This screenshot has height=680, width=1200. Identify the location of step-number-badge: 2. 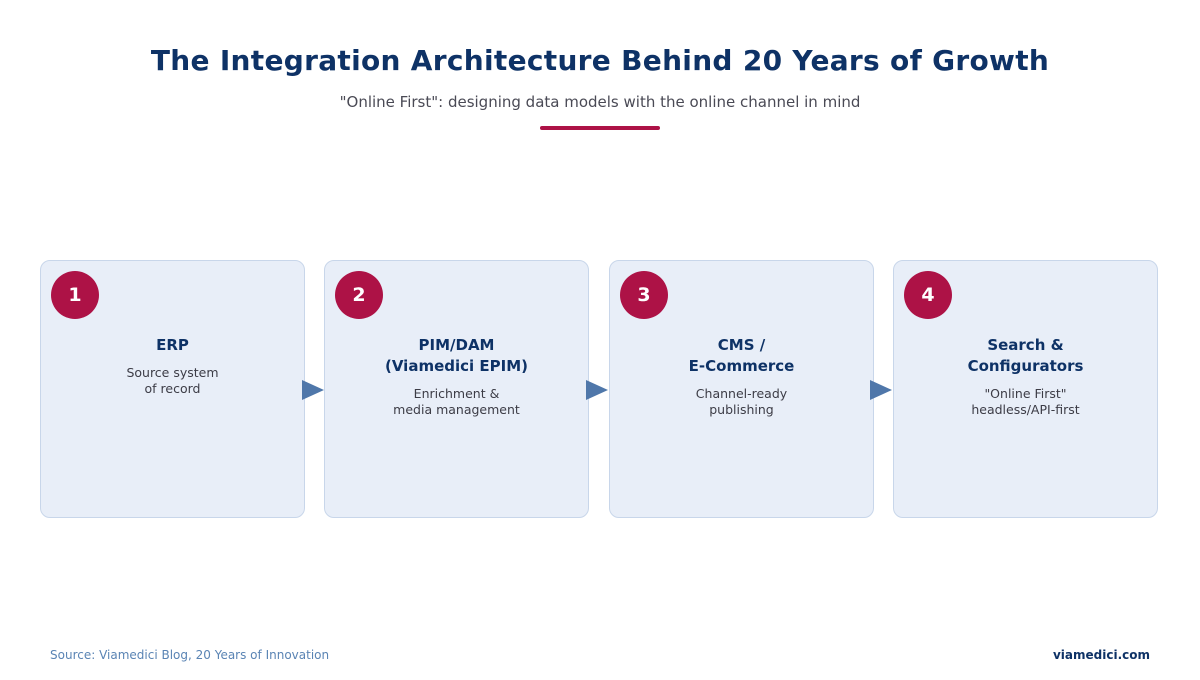
(359, 295).